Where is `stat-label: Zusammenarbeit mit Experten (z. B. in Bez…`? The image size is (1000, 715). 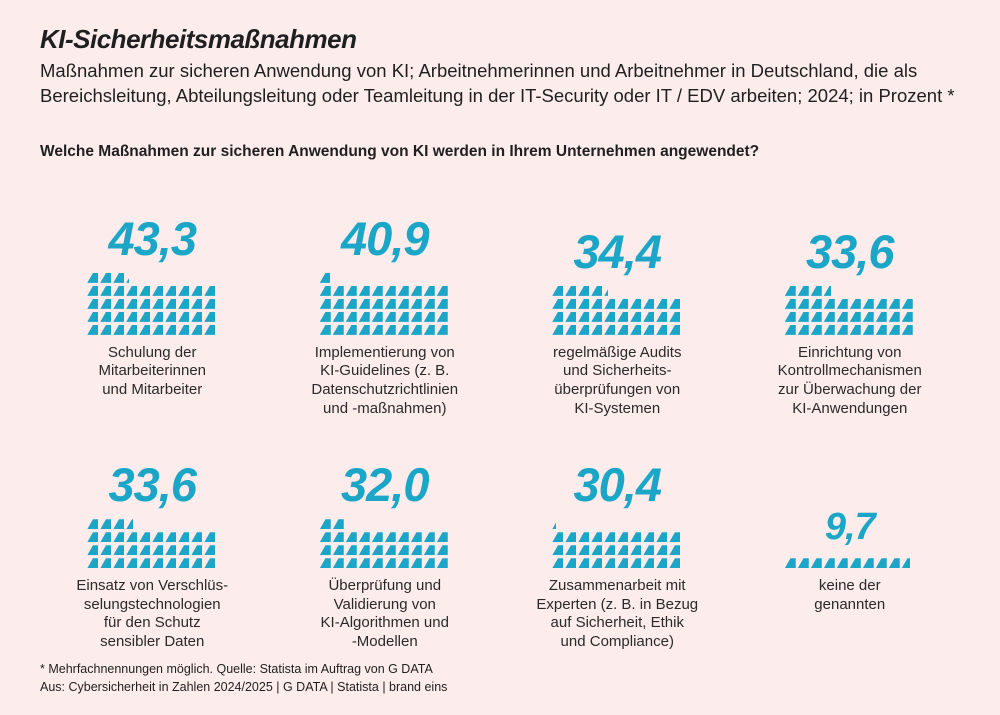
stat-label: Zusammenarbeit mit Experten (z. B. in Bez… is located at coordinates (617, 614).